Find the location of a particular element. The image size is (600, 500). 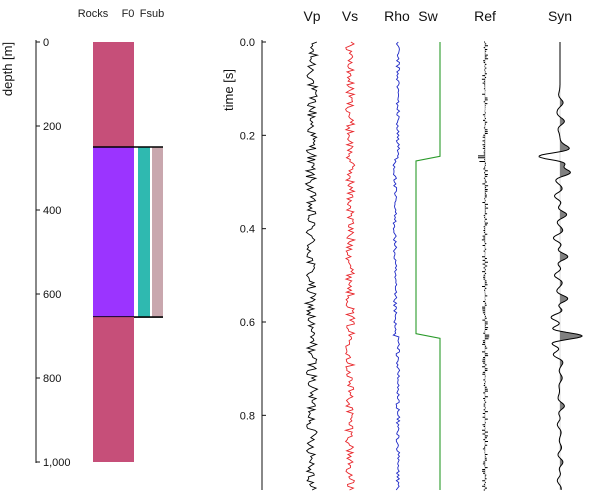

series-line-syn is located at coordinates (560, 266).